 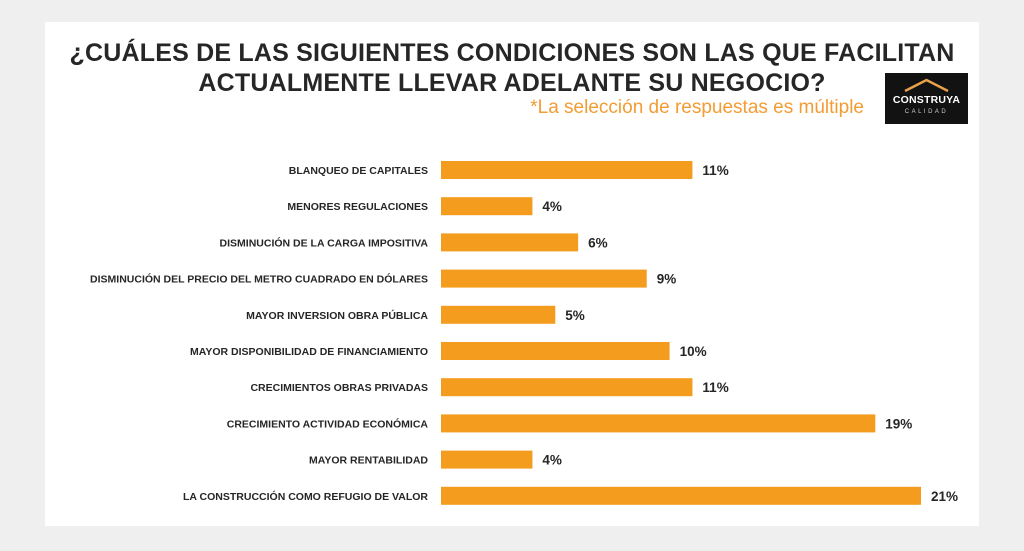 I want to click on brand-logo: CONSTRUYA CALIDAD, so click(x=926, y=98).